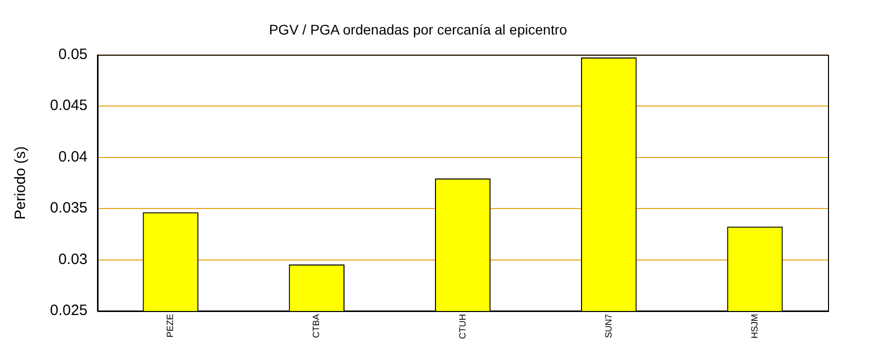 This screenshot has height=350, width=870. I want to click on y-tick-label: 0.04, so click(73, 157).